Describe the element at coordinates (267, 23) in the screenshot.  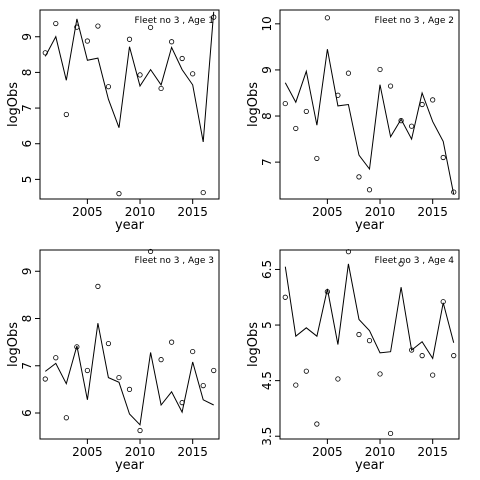
I see `y-tick-label: 10` at that location.